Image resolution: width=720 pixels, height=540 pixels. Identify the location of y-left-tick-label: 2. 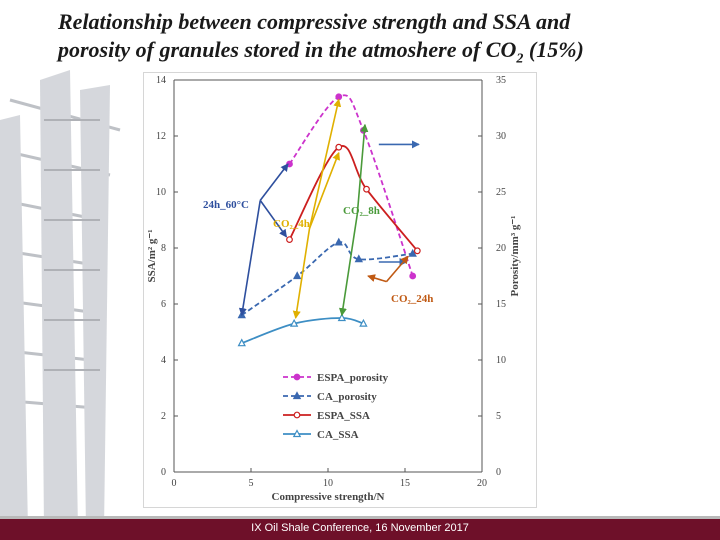
(163, 416).